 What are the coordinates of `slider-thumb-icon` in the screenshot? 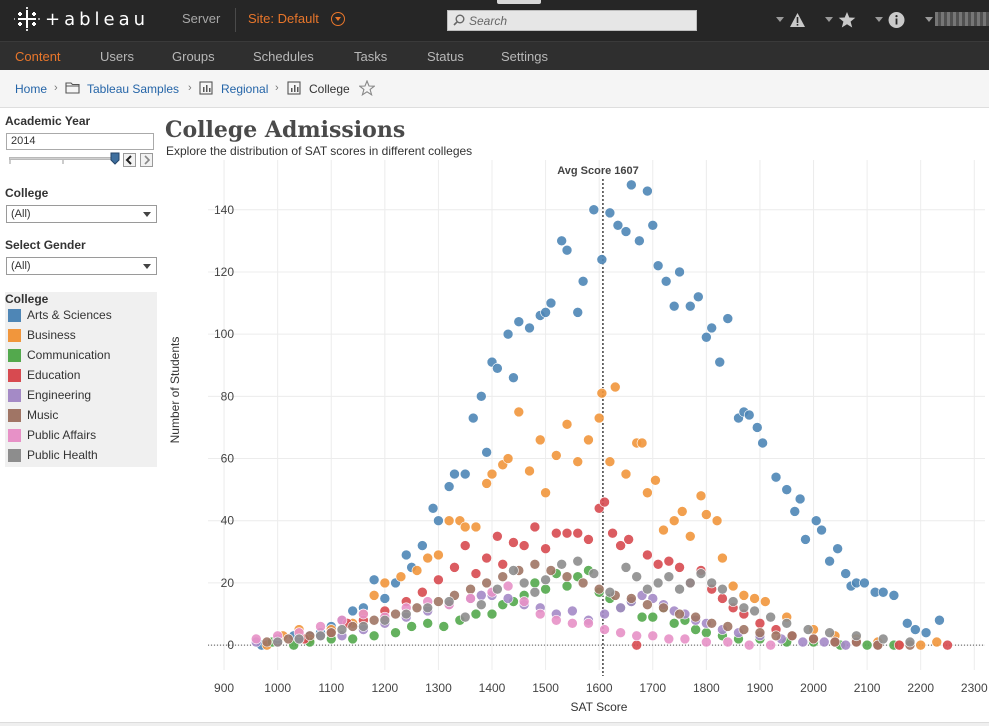 It's located at (115, 158).